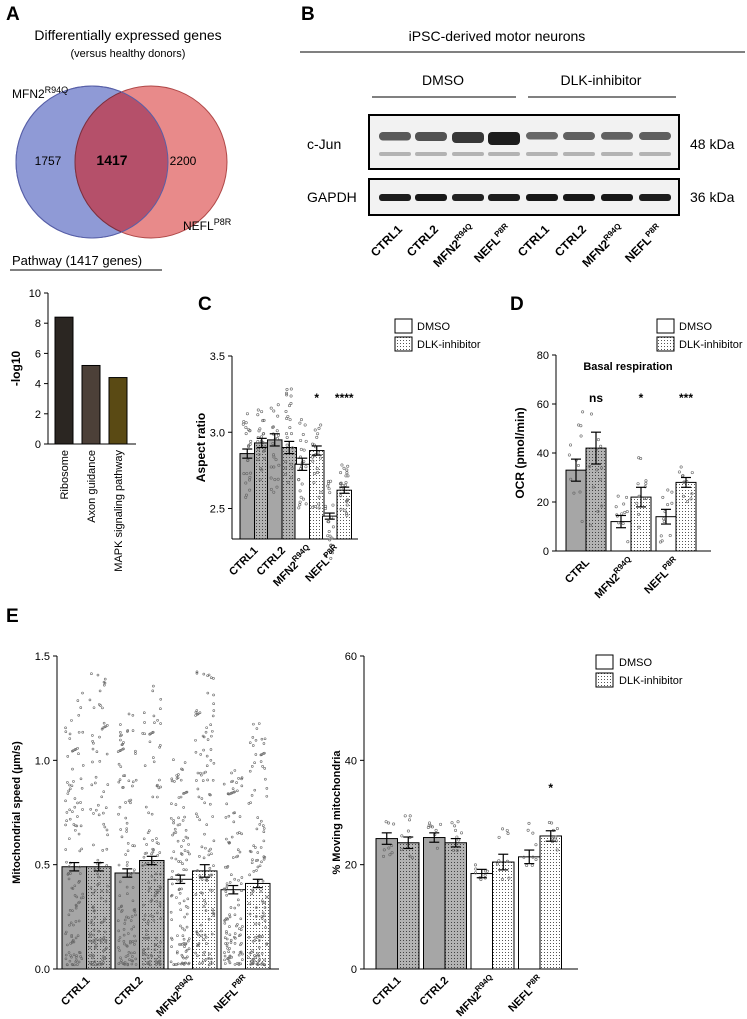 The width and height of the screenshot is (747, 1019). Describe the element at coordinates (431, 197) in the screenshot. I see `gapdh-band` at that location.